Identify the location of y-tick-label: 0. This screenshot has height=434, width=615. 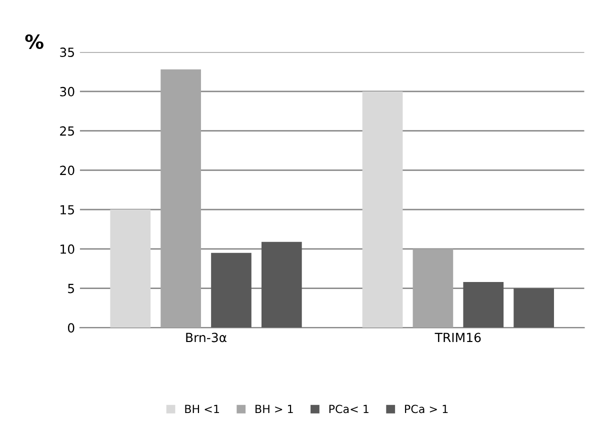
(71, 328).